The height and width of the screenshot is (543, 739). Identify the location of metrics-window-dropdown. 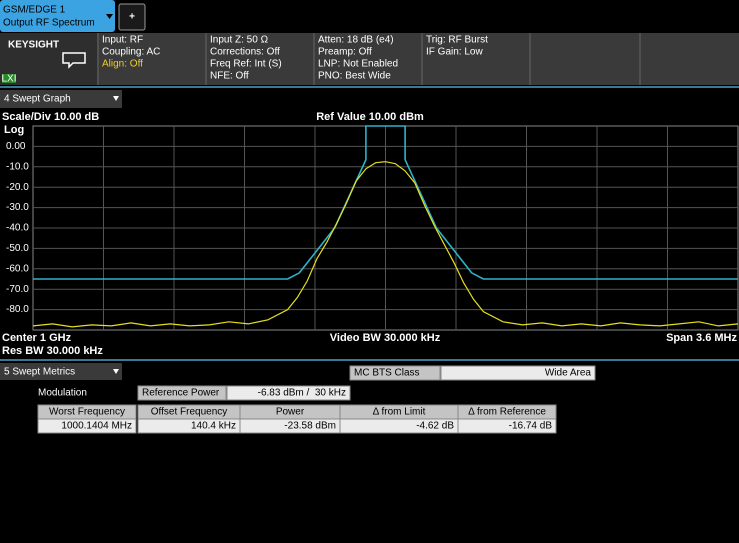
(61, 371).